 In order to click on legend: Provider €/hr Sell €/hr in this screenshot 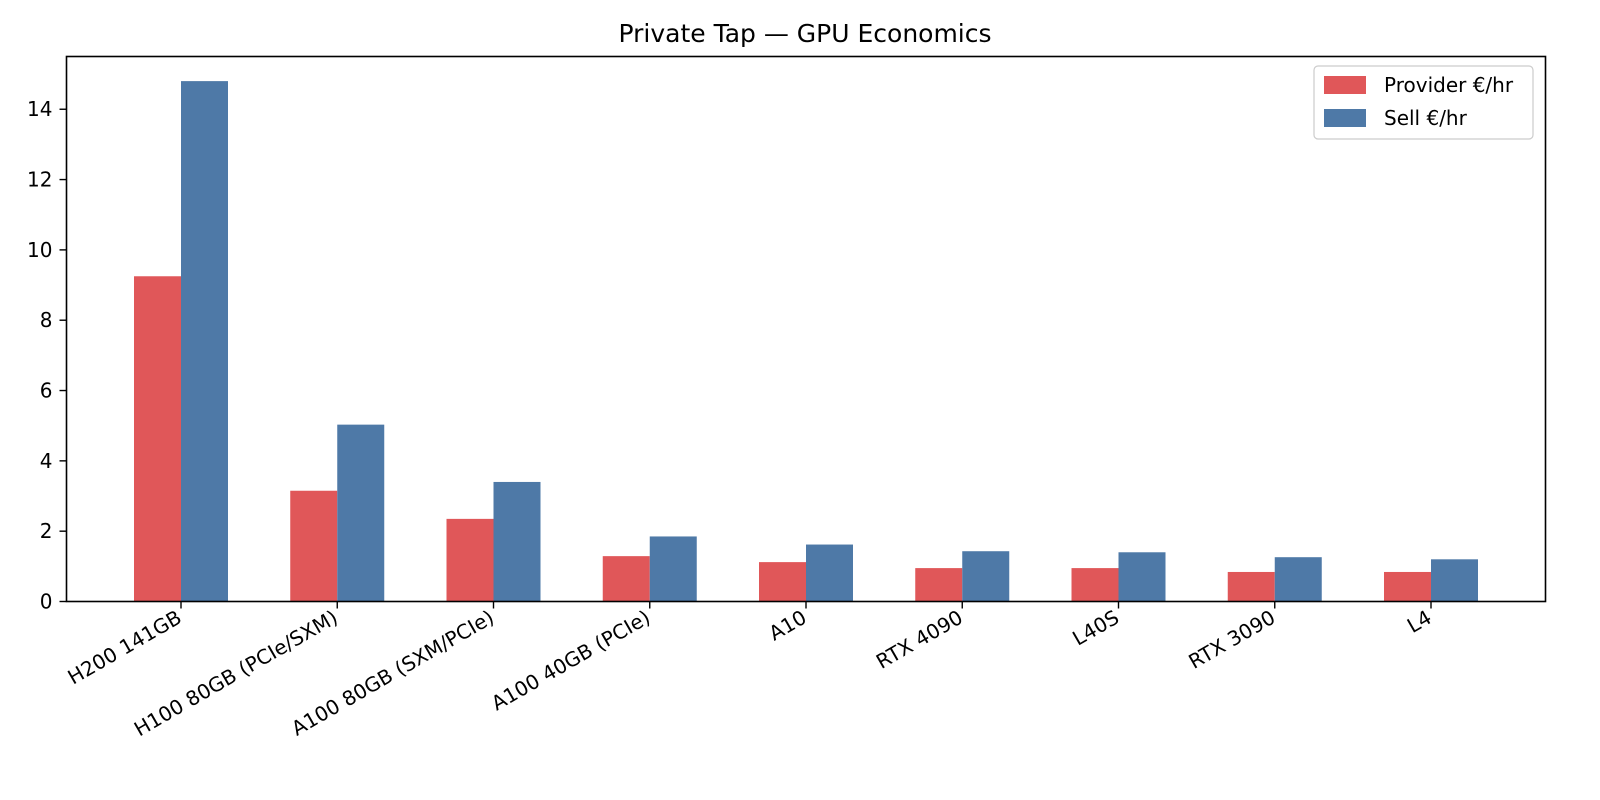, I will do `click(1423, 102)`.